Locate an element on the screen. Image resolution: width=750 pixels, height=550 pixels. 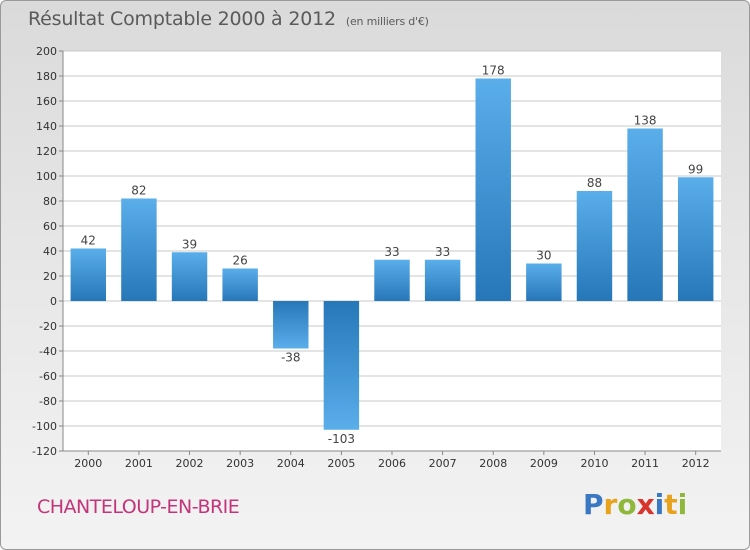
x-tick-label: 2005 is located at coordinates (341, 463).